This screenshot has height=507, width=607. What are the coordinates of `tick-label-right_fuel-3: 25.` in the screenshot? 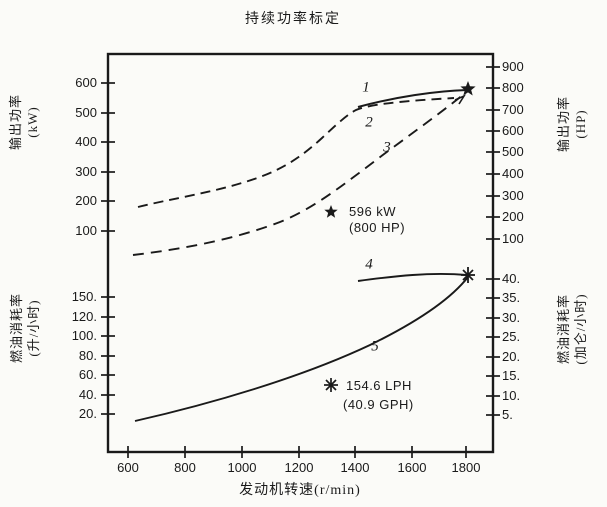 It's located at (511, 336).